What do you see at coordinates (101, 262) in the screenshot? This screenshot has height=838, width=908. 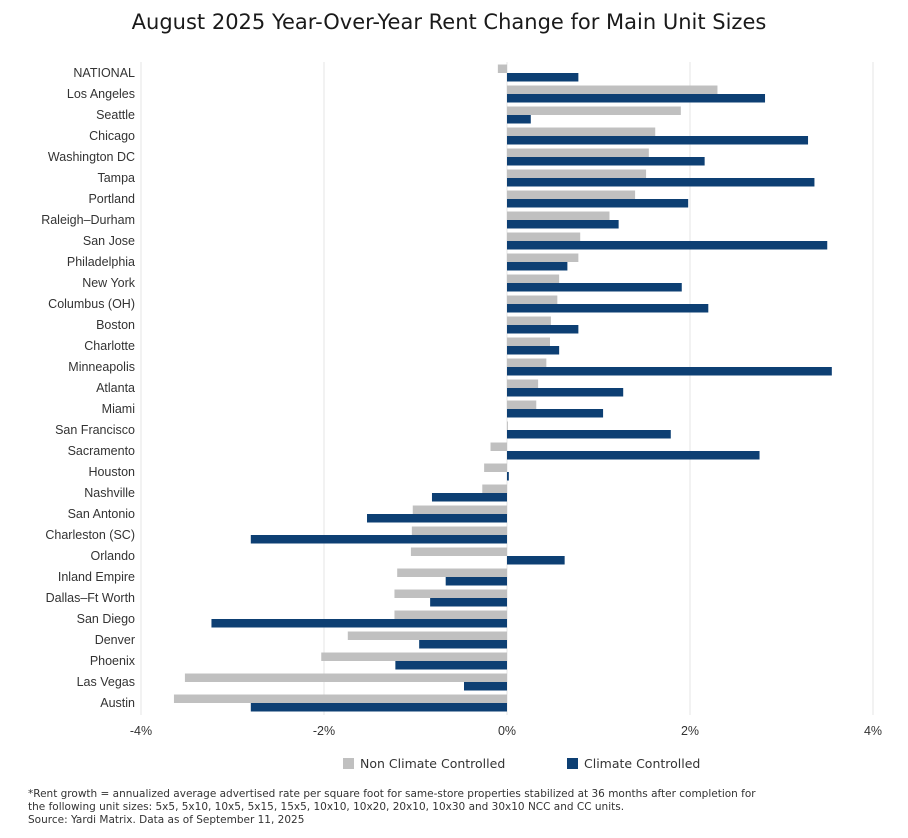 I see `category-label: Philadelphia` at bounding box center [101, 262].